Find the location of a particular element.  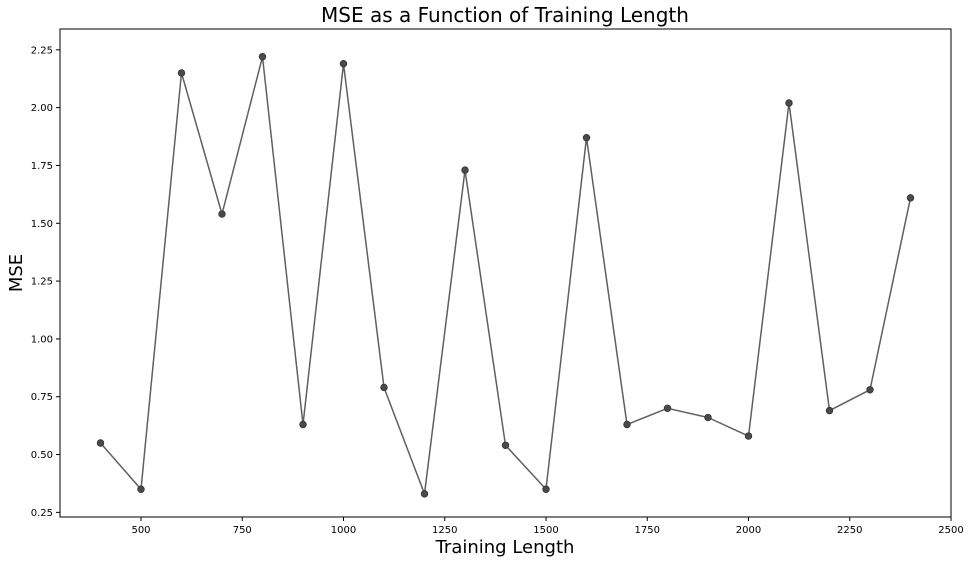

y-axis-label: MSE is located at coordinates (16, 273).